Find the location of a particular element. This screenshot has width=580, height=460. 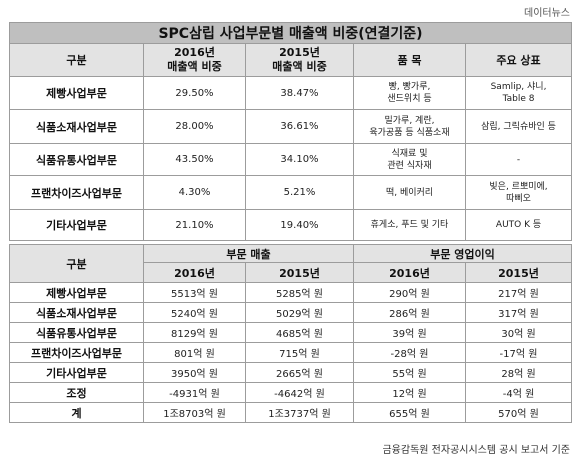

share-2015: 38.47% is located at coordinates (299, 93).